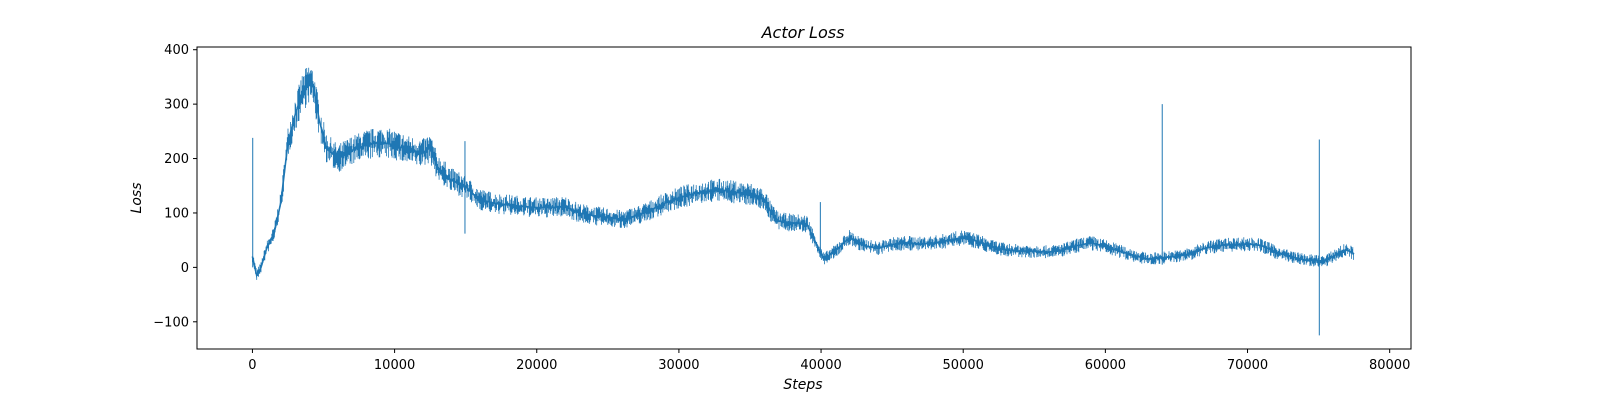 The height and width of the screenshot is (400, 1600). Describe the element at coordinates (176, 159) in the screenshot. I see `y-tick-label: 200` at that location.